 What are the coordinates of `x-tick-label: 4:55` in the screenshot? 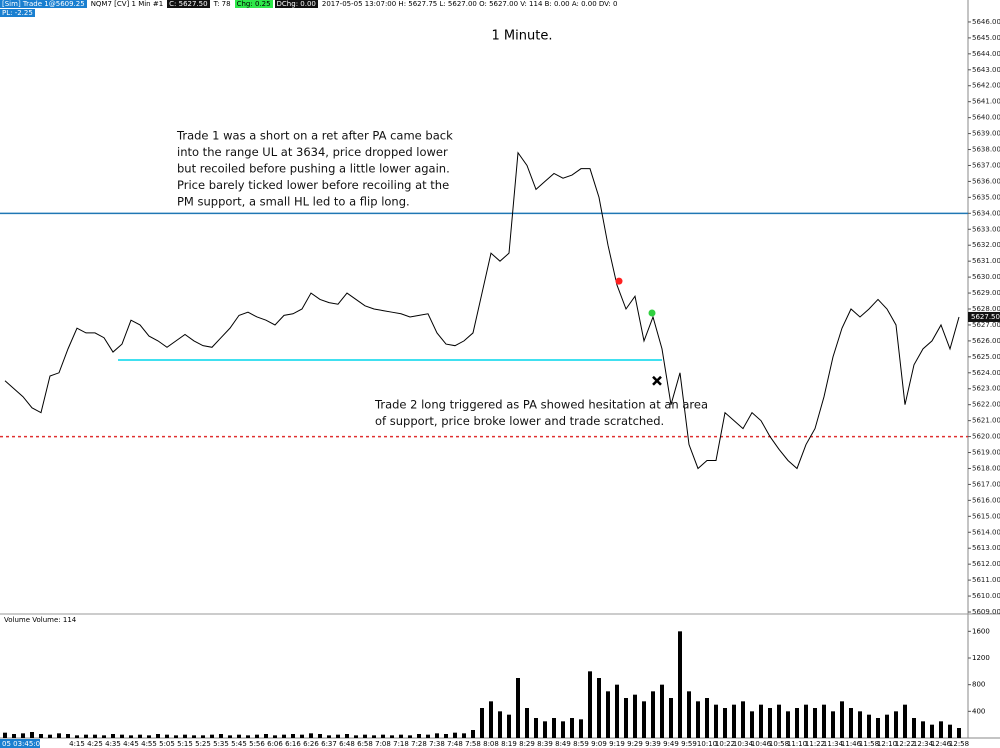 It's located at (149, 744).